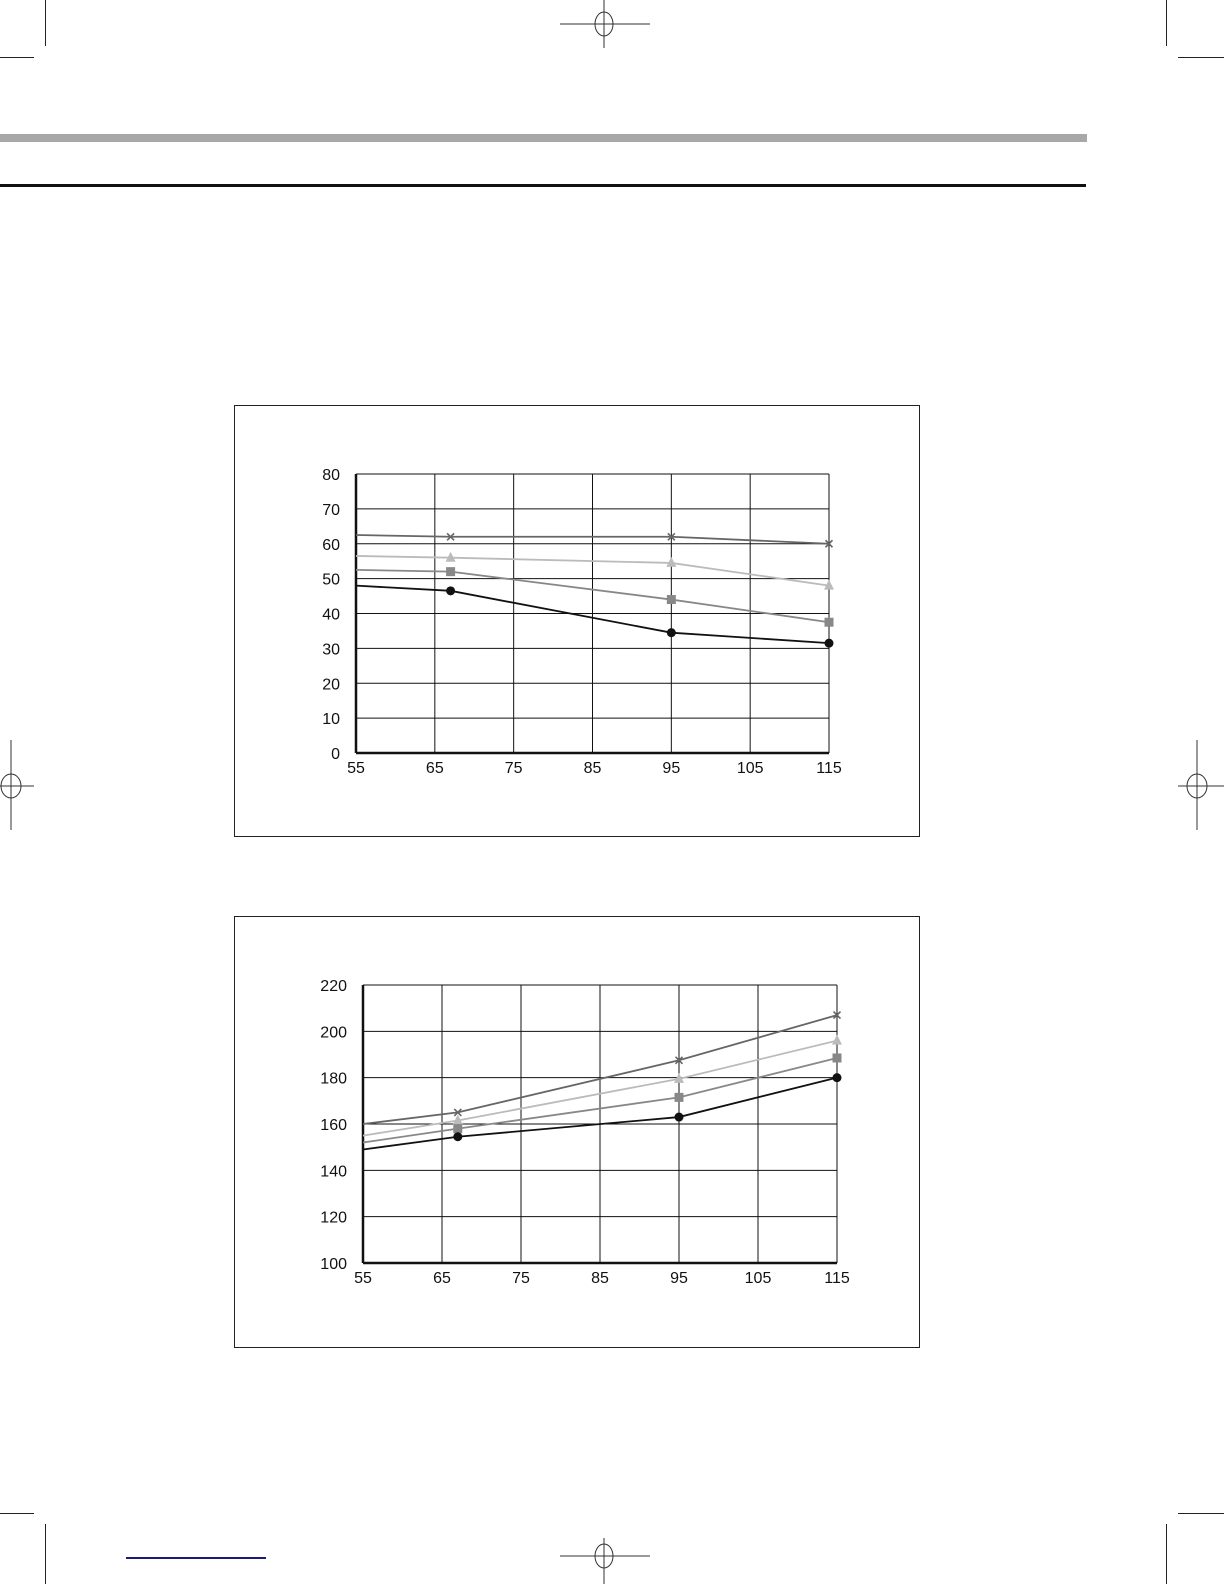  What do you see at coordinates (333, 1264) in the screenshot?
I see `y-tick-label: 100` at bounding box center [333, 1264].